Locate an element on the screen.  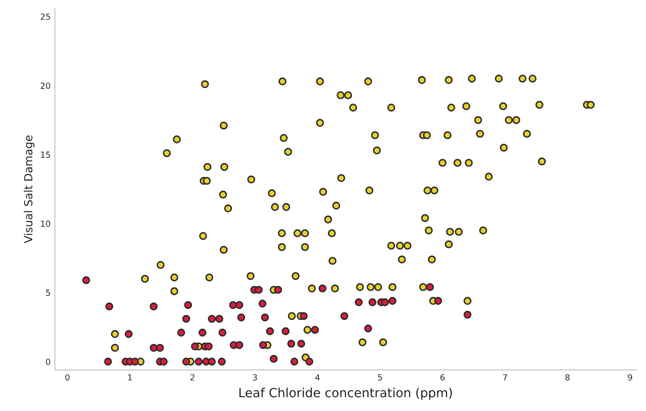
x-tick-label: 4 is located at coordinates (317, 377).